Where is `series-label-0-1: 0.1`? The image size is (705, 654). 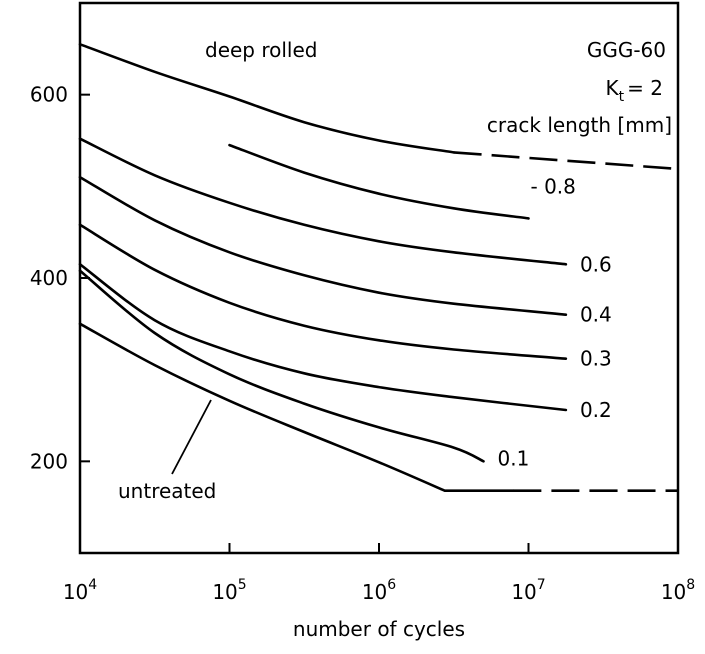 series-label-0-1: 0.1 is located at coordinates (513, 458).